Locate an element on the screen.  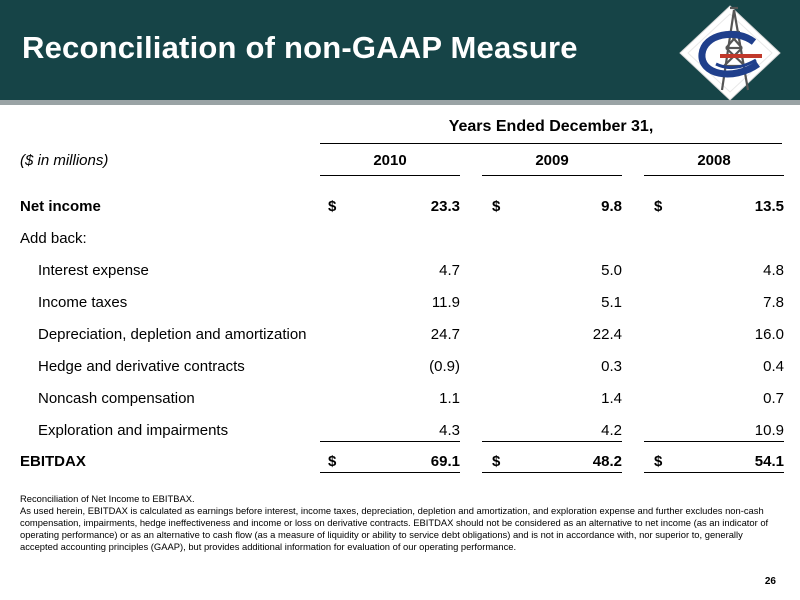
row-label: Interest expense is located at coordinates (93, 270).